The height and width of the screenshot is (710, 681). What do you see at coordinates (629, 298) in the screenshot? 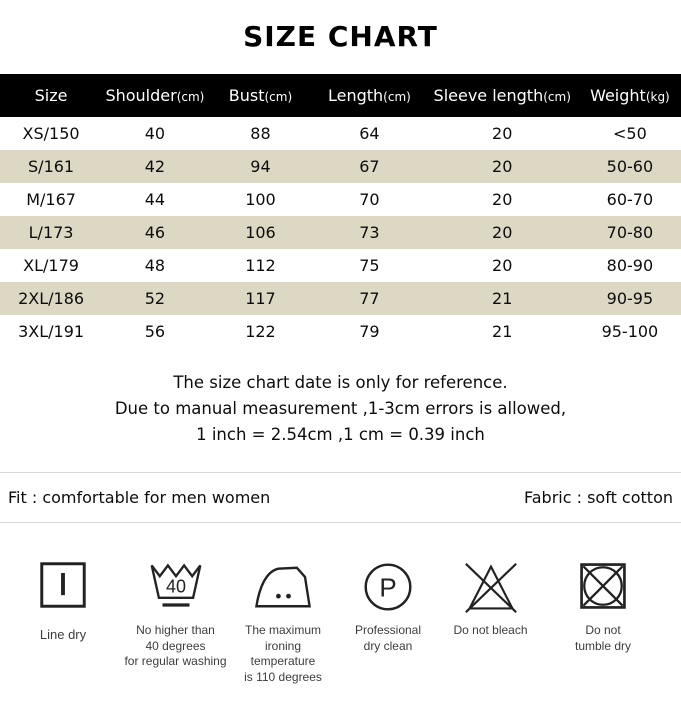
I see `cell: 90-95` at bounding box center [629, 298].